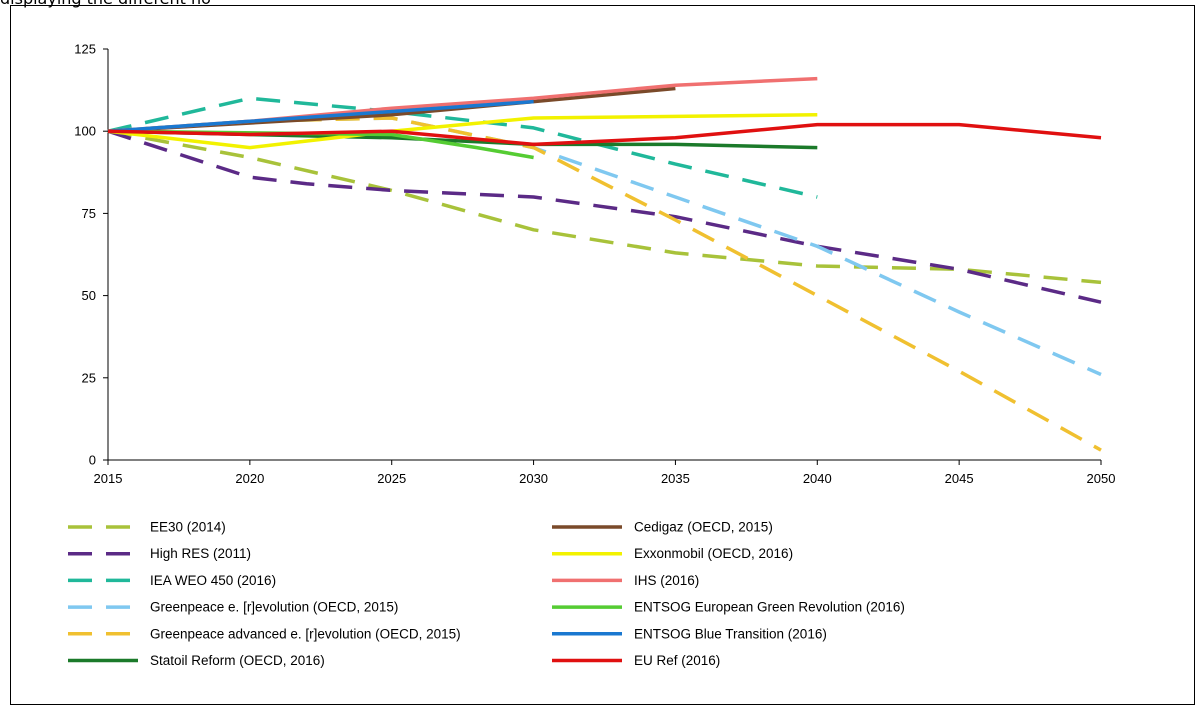  I want to click on legend-label: Statoil Reform (OECD, 2016), so click(237, 660).